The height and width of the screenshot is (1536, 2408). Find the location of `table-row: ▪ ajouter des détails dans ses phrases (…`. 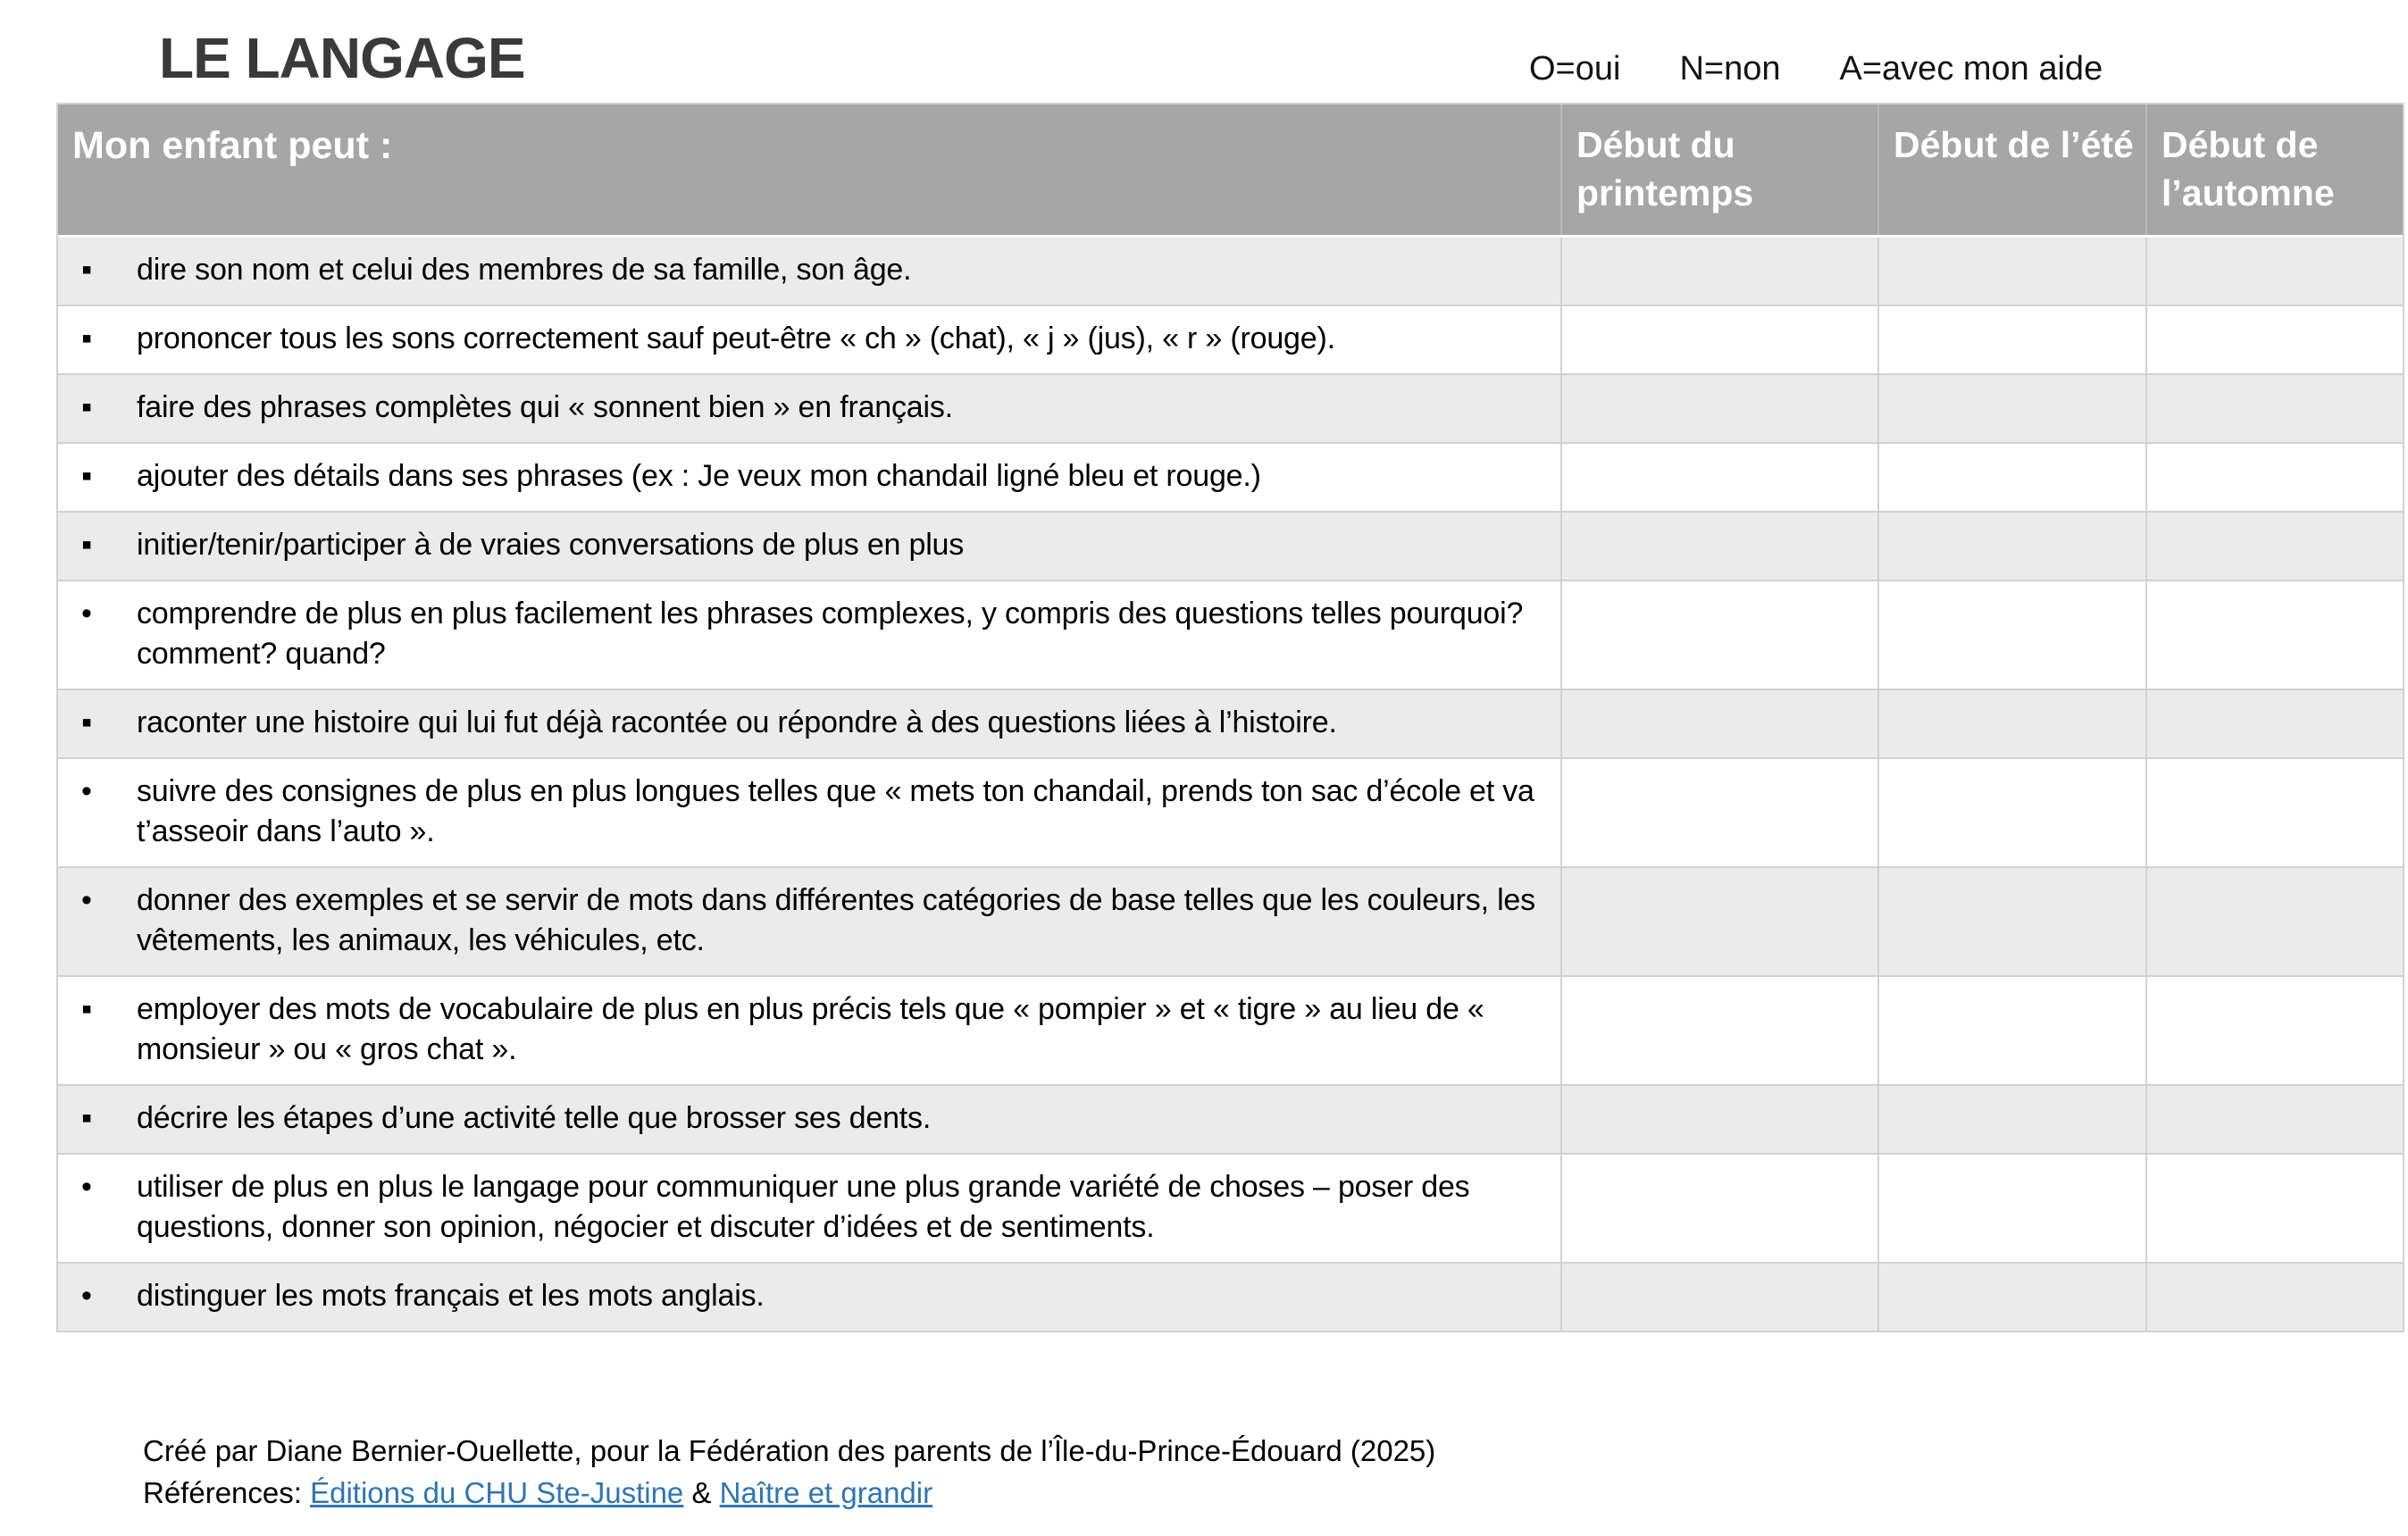

table-row: ▪ ajouter des détails dans ses phrases (… is located at coordinates (1230, 478).